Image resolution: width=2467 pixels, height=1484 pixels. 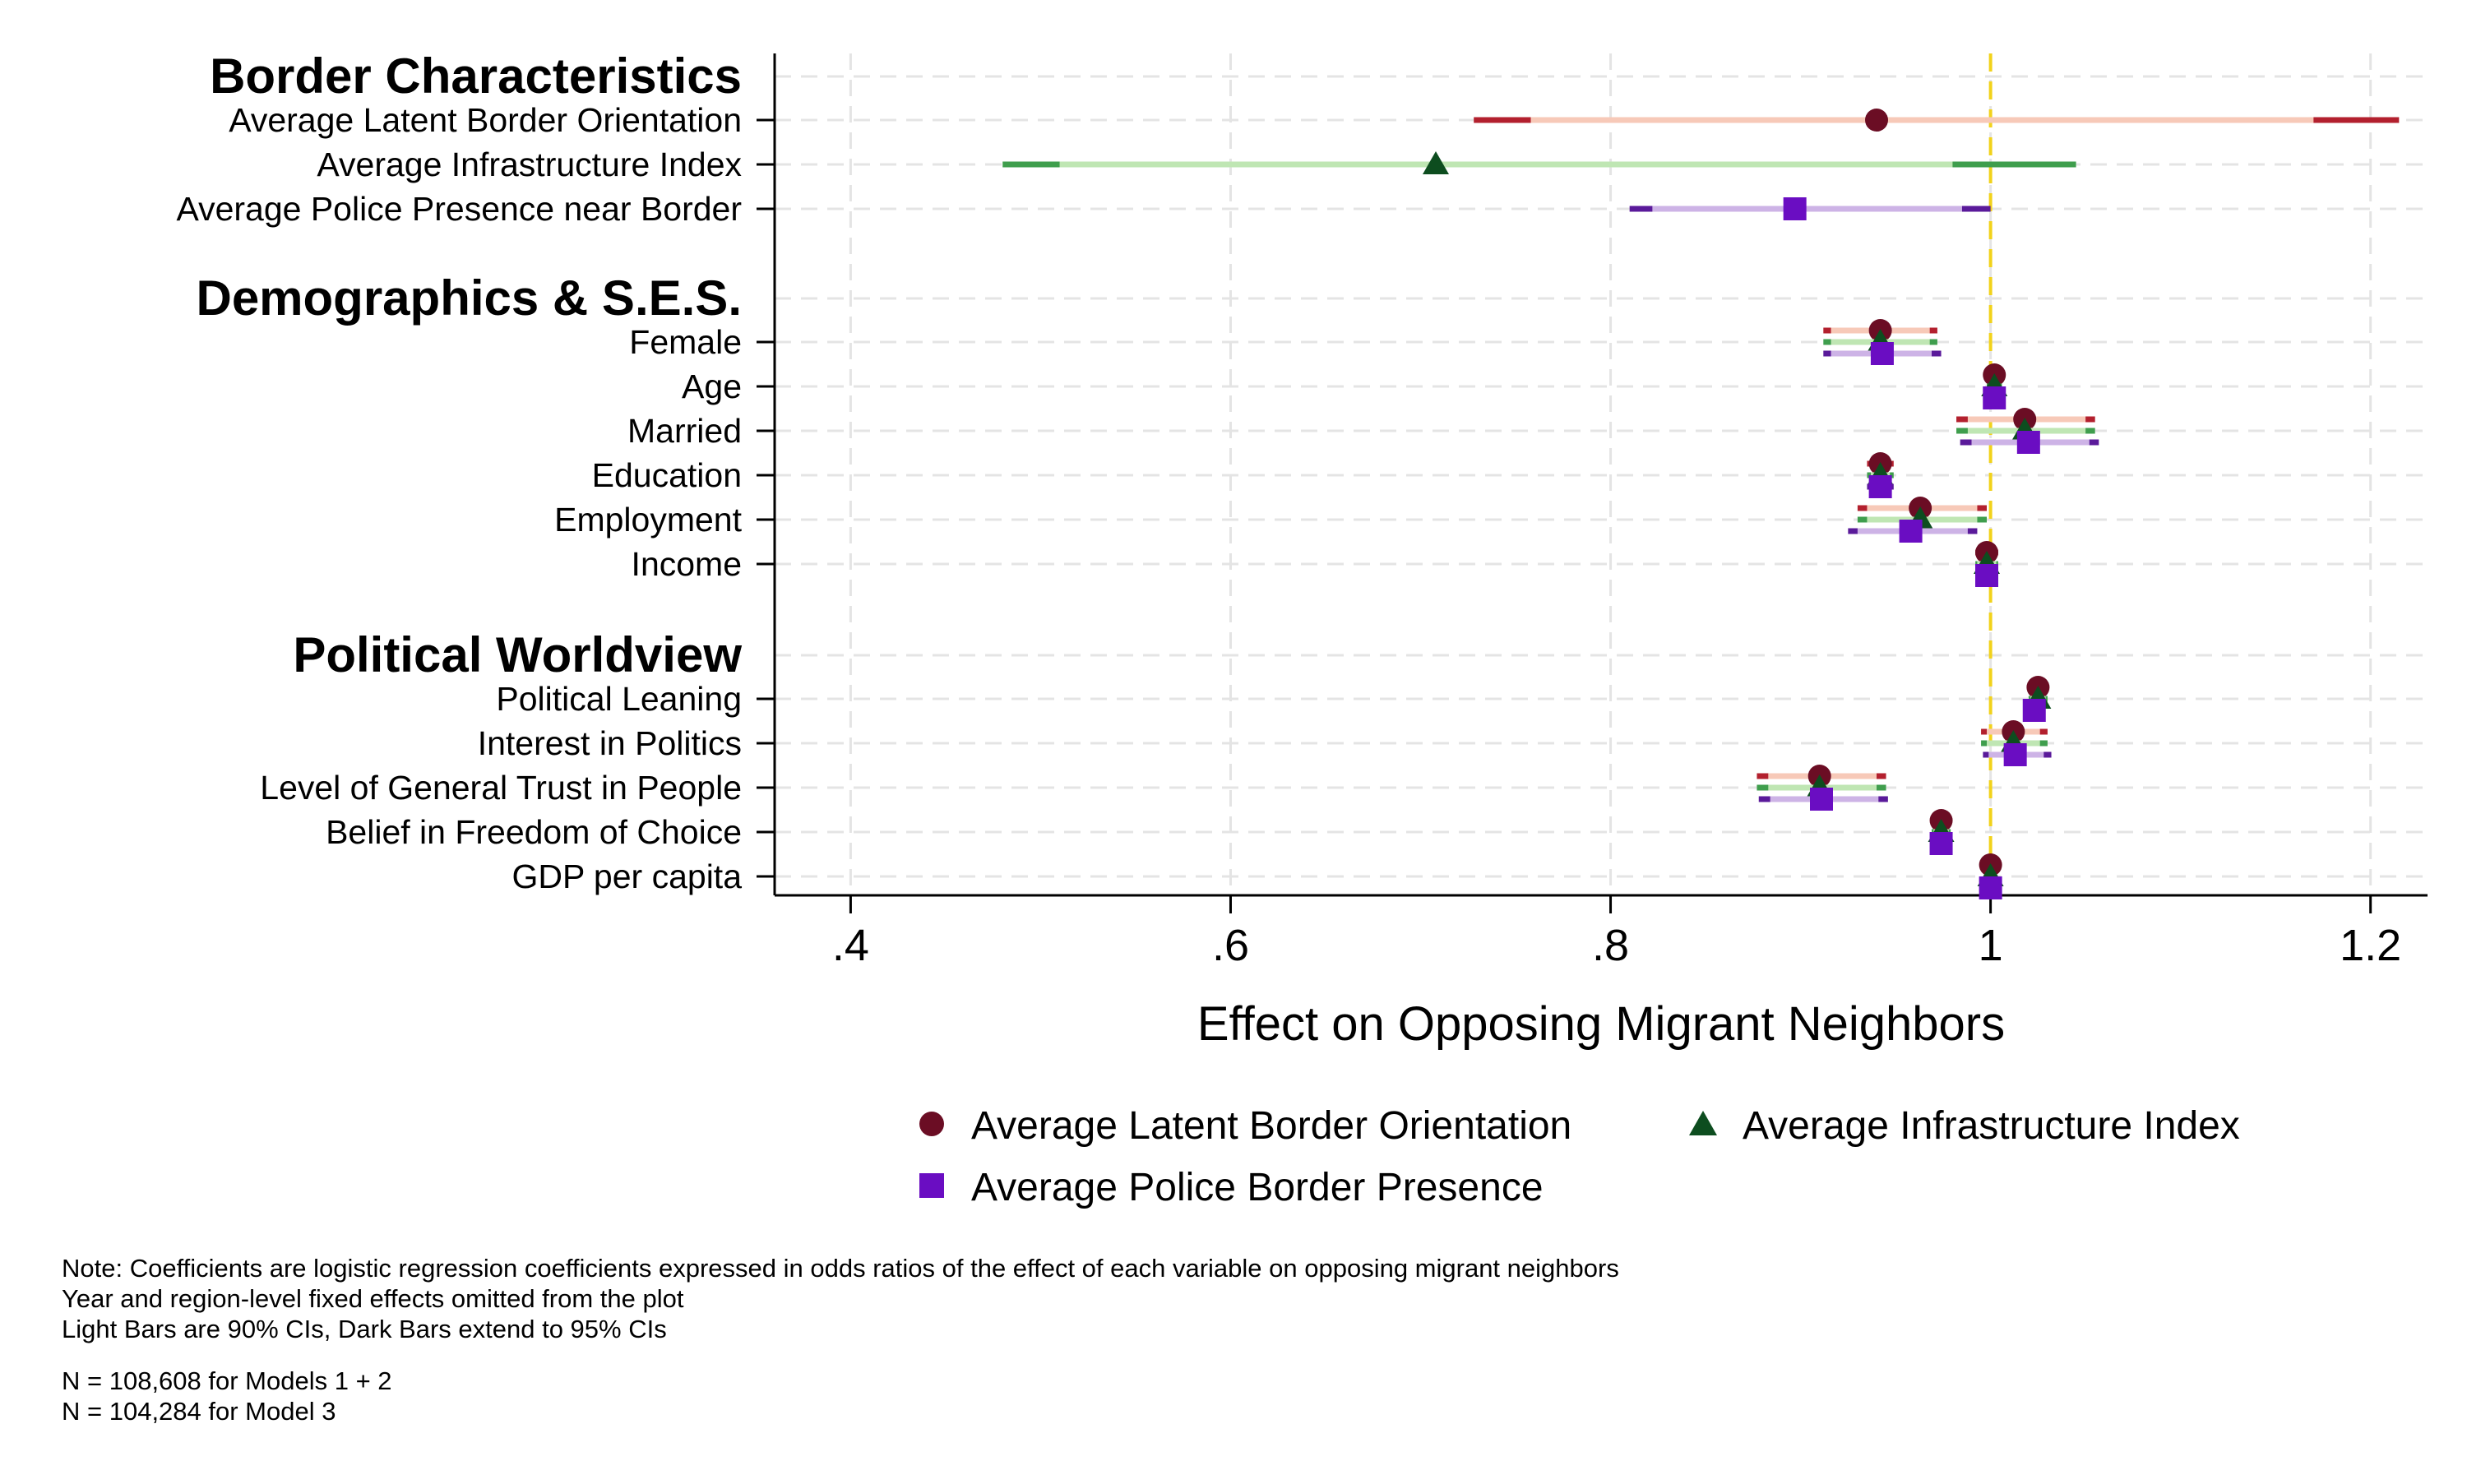 What do you see at coordinates (1601, 1024) in the screenshot?
I see `x-axis-title: Effect on Opposing Migrant Neighbors` at bounding box center [1601, 1024].